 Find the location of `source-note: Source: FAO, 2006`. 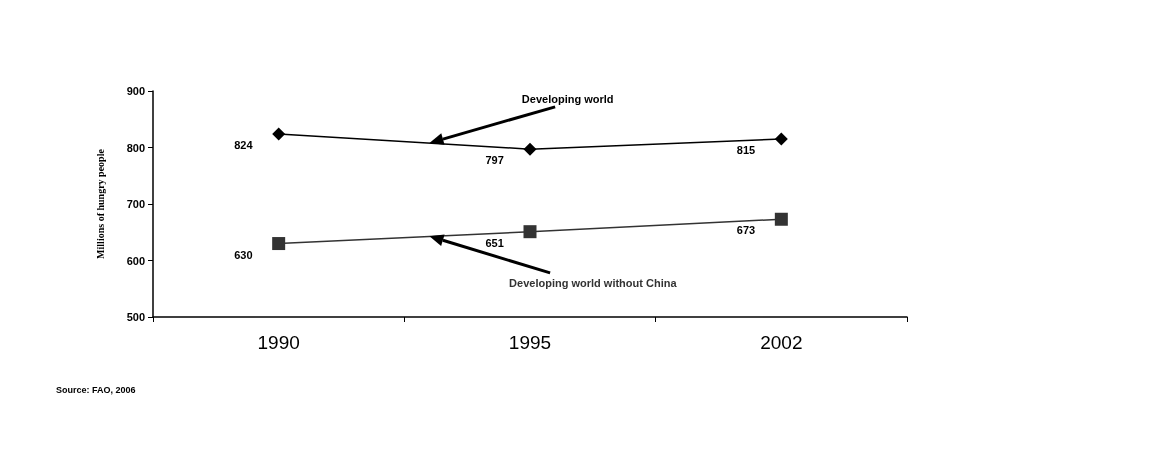

source-note: Source: FAO, 2006 is located at coordinates (96, 389).